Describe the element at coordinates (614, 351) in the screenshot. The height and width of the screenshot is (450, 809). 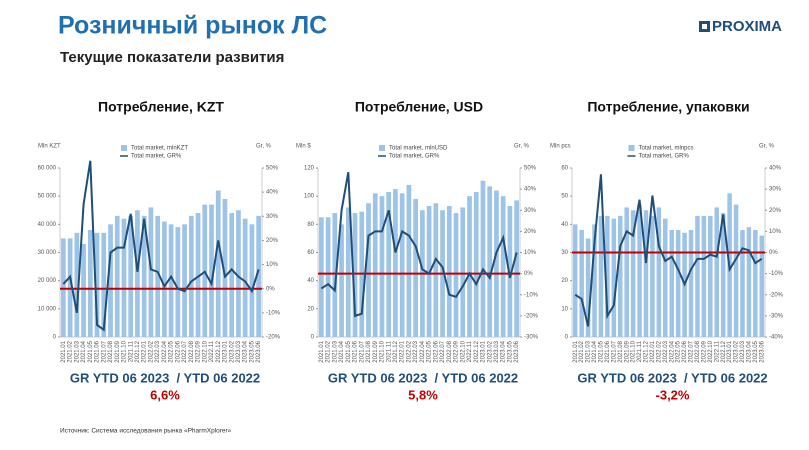
I see `x-tick-label: 2021.07` at that location.